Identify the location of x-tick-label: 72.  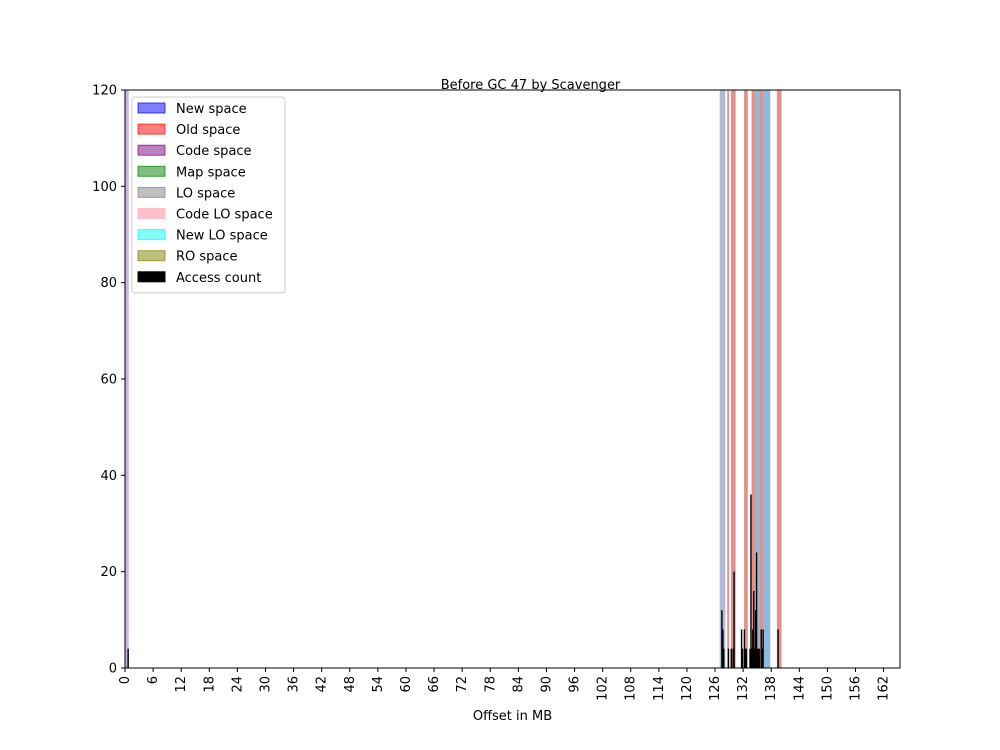
(462, 684).